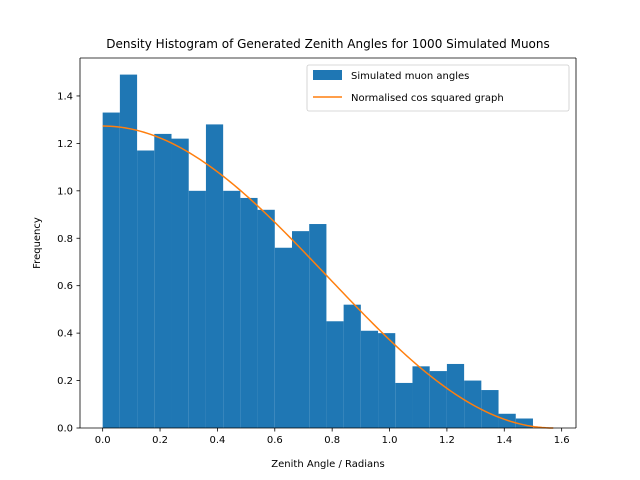  Describe the element at coordinates (65, 381) in the screenshot. I see `y-tick-label: 0.2` at that location.